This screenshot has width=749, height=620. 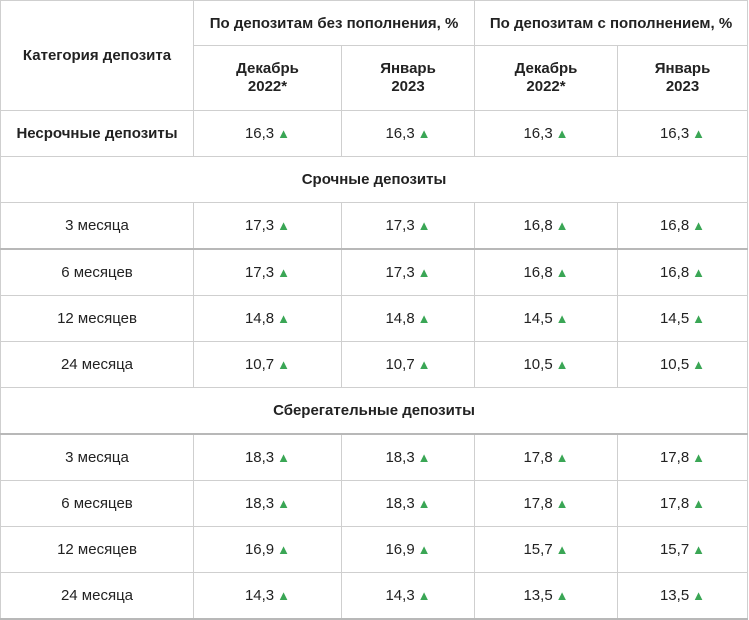 I want to click on no-topup-header: По депозитам без пополнения, %, so click(x=334, y=23).